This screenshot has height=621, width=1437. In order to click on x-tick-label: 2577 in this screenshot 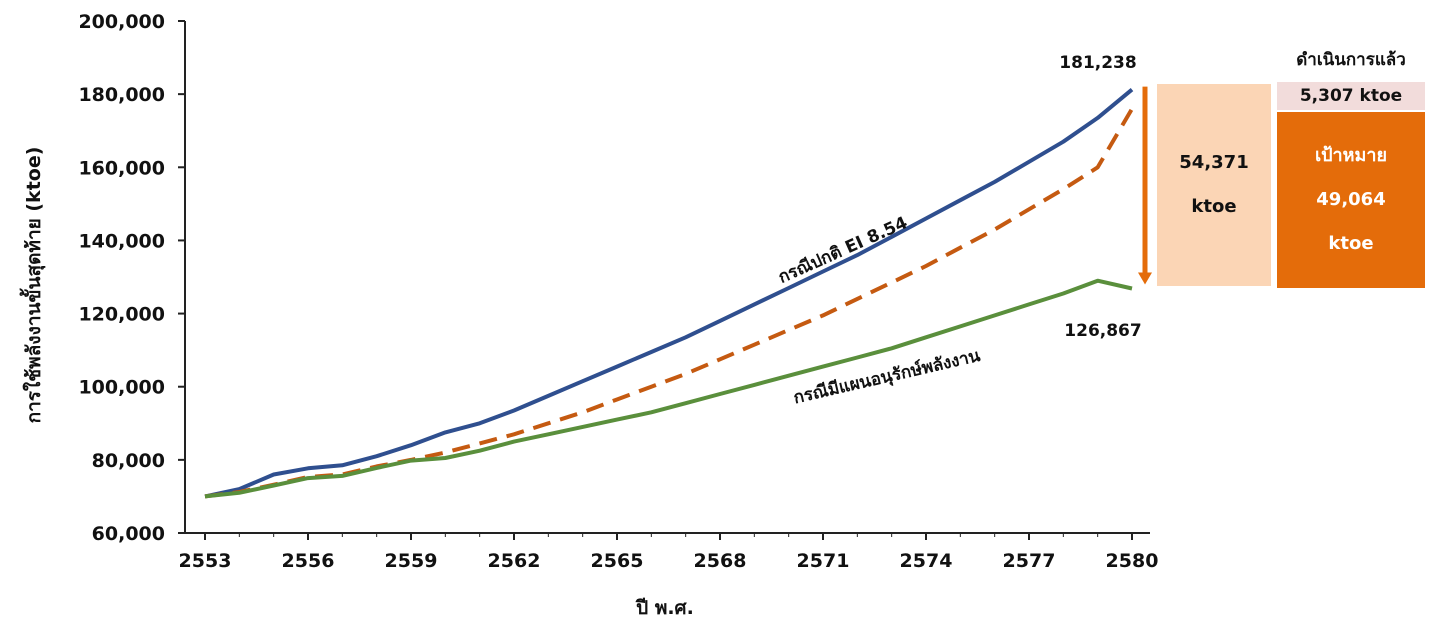, I will do `click(1029, 561)`.